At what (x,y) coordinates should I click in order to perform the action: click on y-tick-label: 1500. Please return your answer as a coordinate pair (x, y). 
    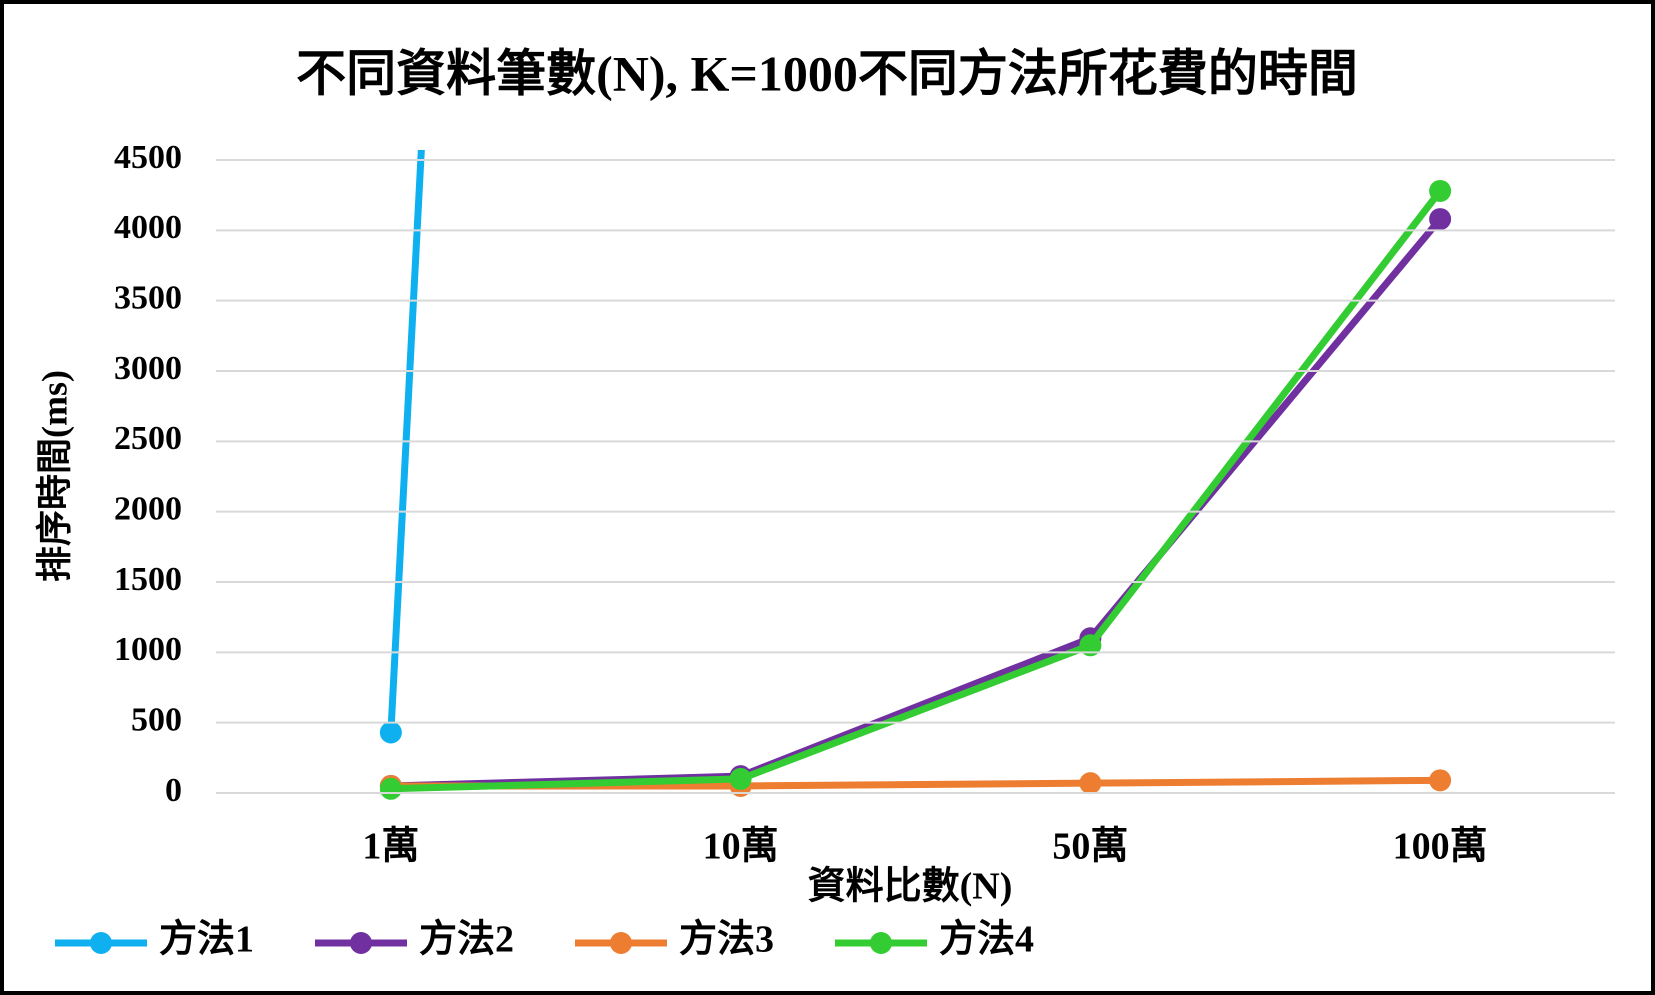
    Looking at the image, I should click on (148, 579).